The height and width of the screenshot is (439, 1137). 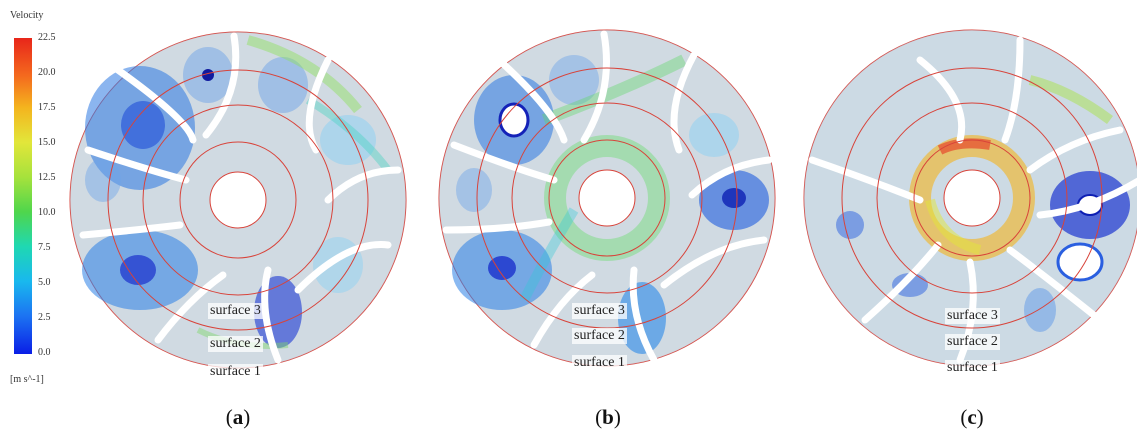 I want to click on legend-tick: 20.0, so click(x=47, y=72).